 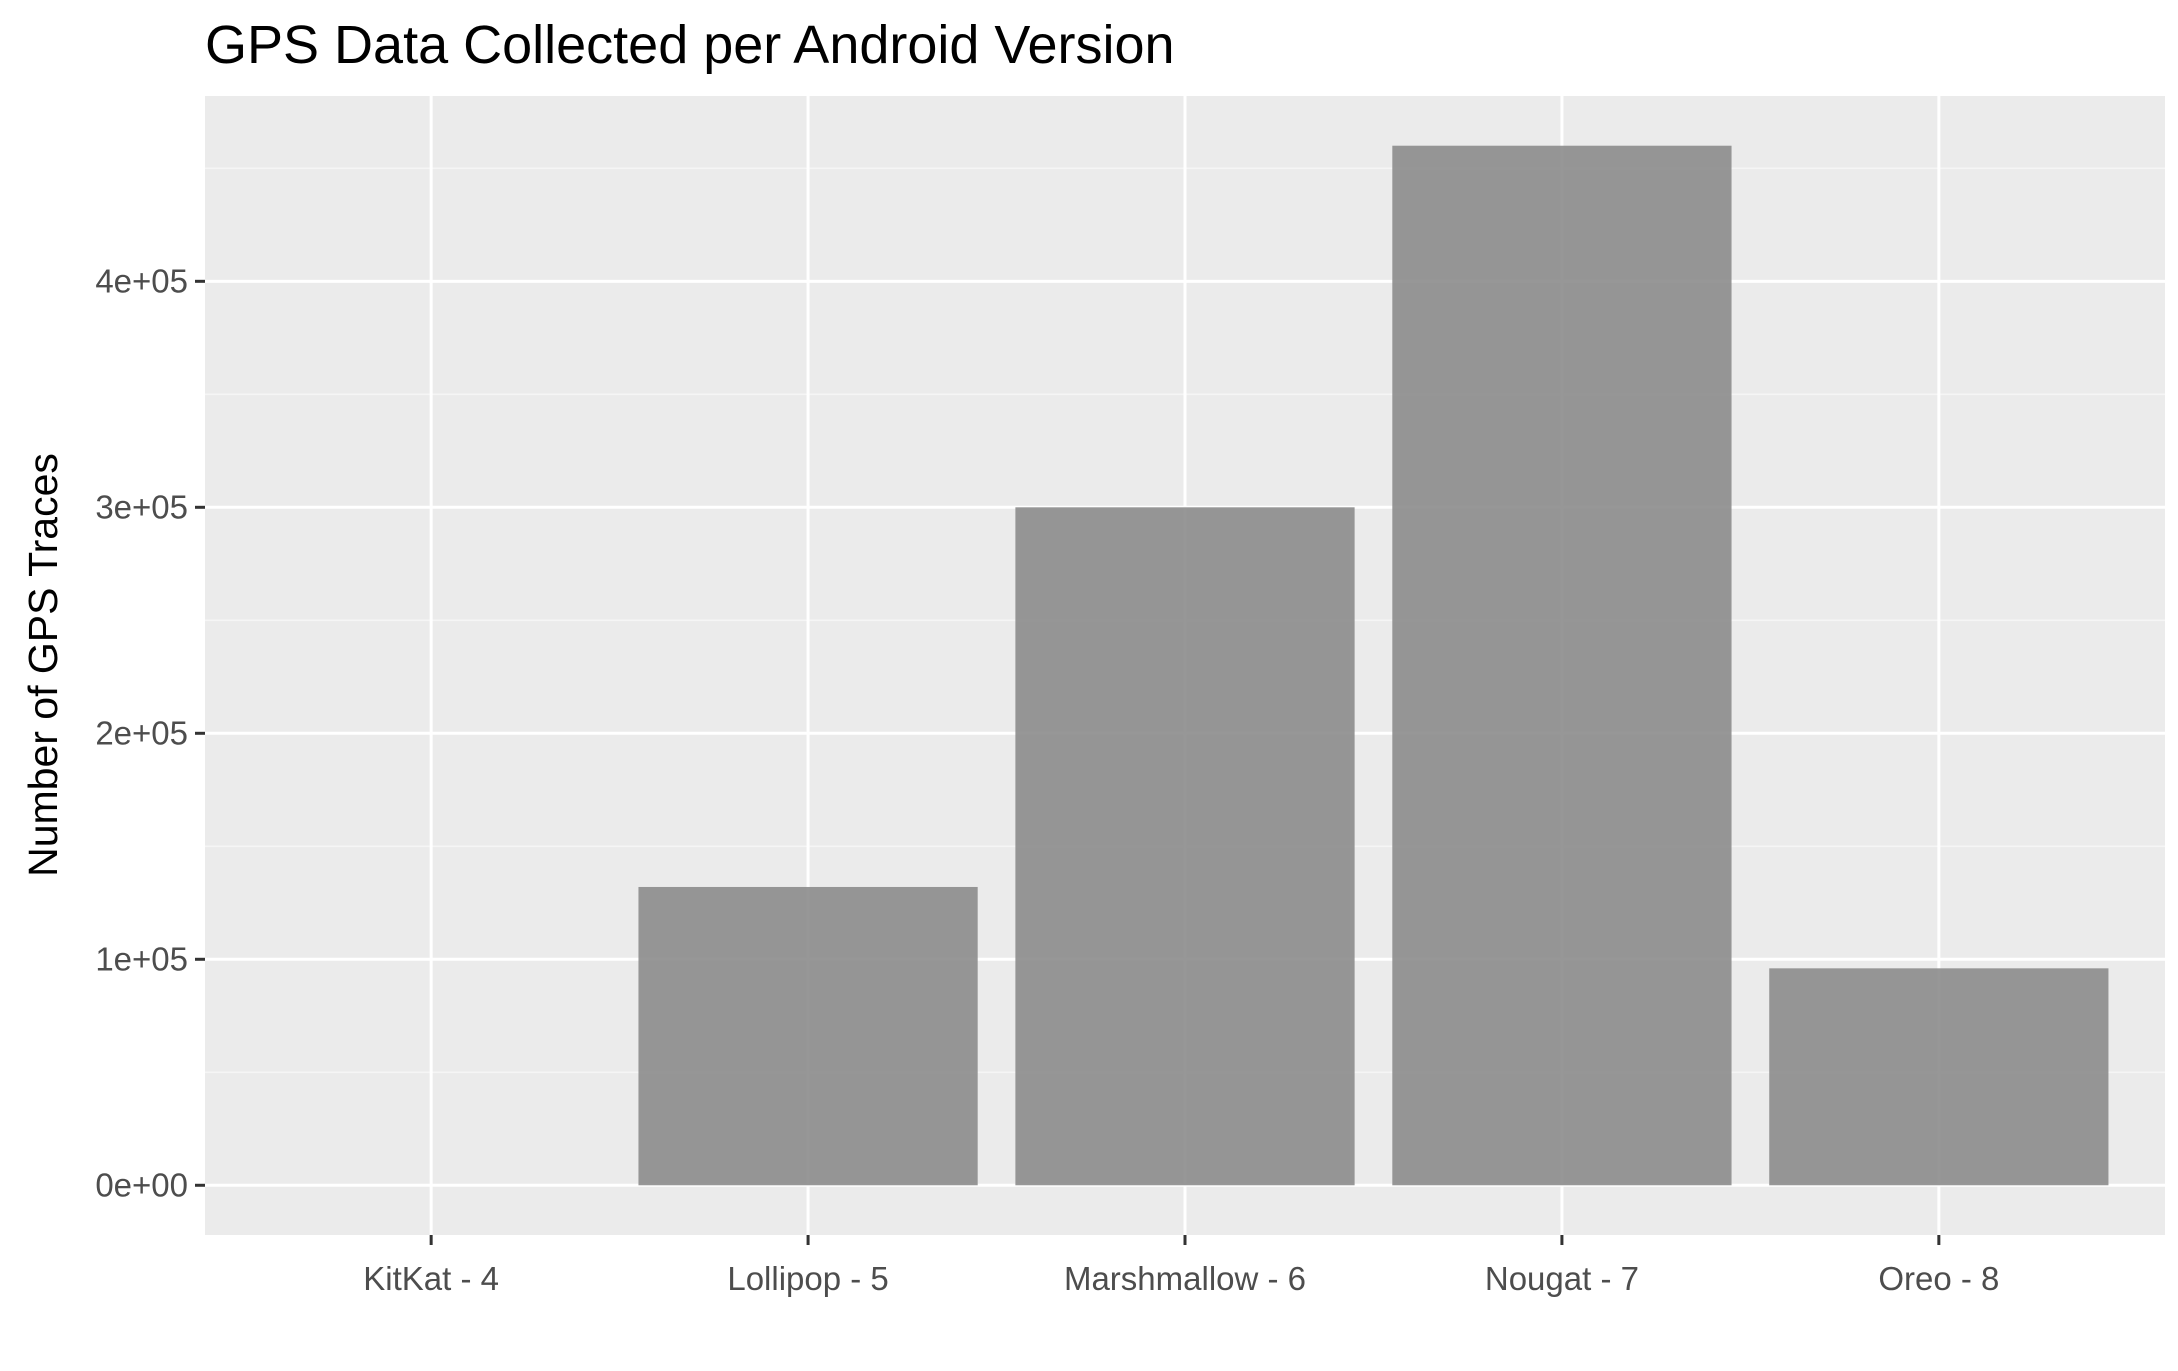 I want to click on y-tick-label: 1e+05, so click(x=141, y=958).